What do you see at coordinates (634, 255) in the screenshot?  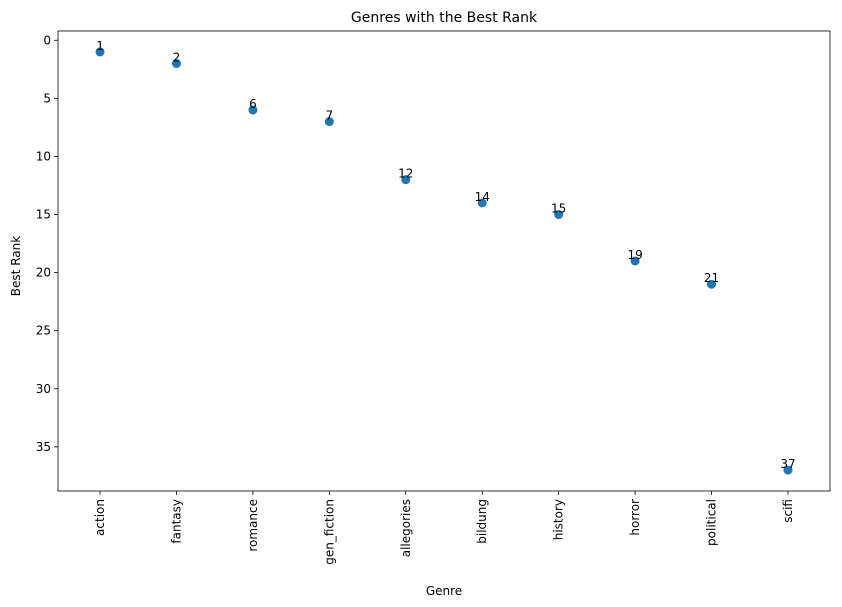 I see `data-label: 19` at bounding box center [634, 255].